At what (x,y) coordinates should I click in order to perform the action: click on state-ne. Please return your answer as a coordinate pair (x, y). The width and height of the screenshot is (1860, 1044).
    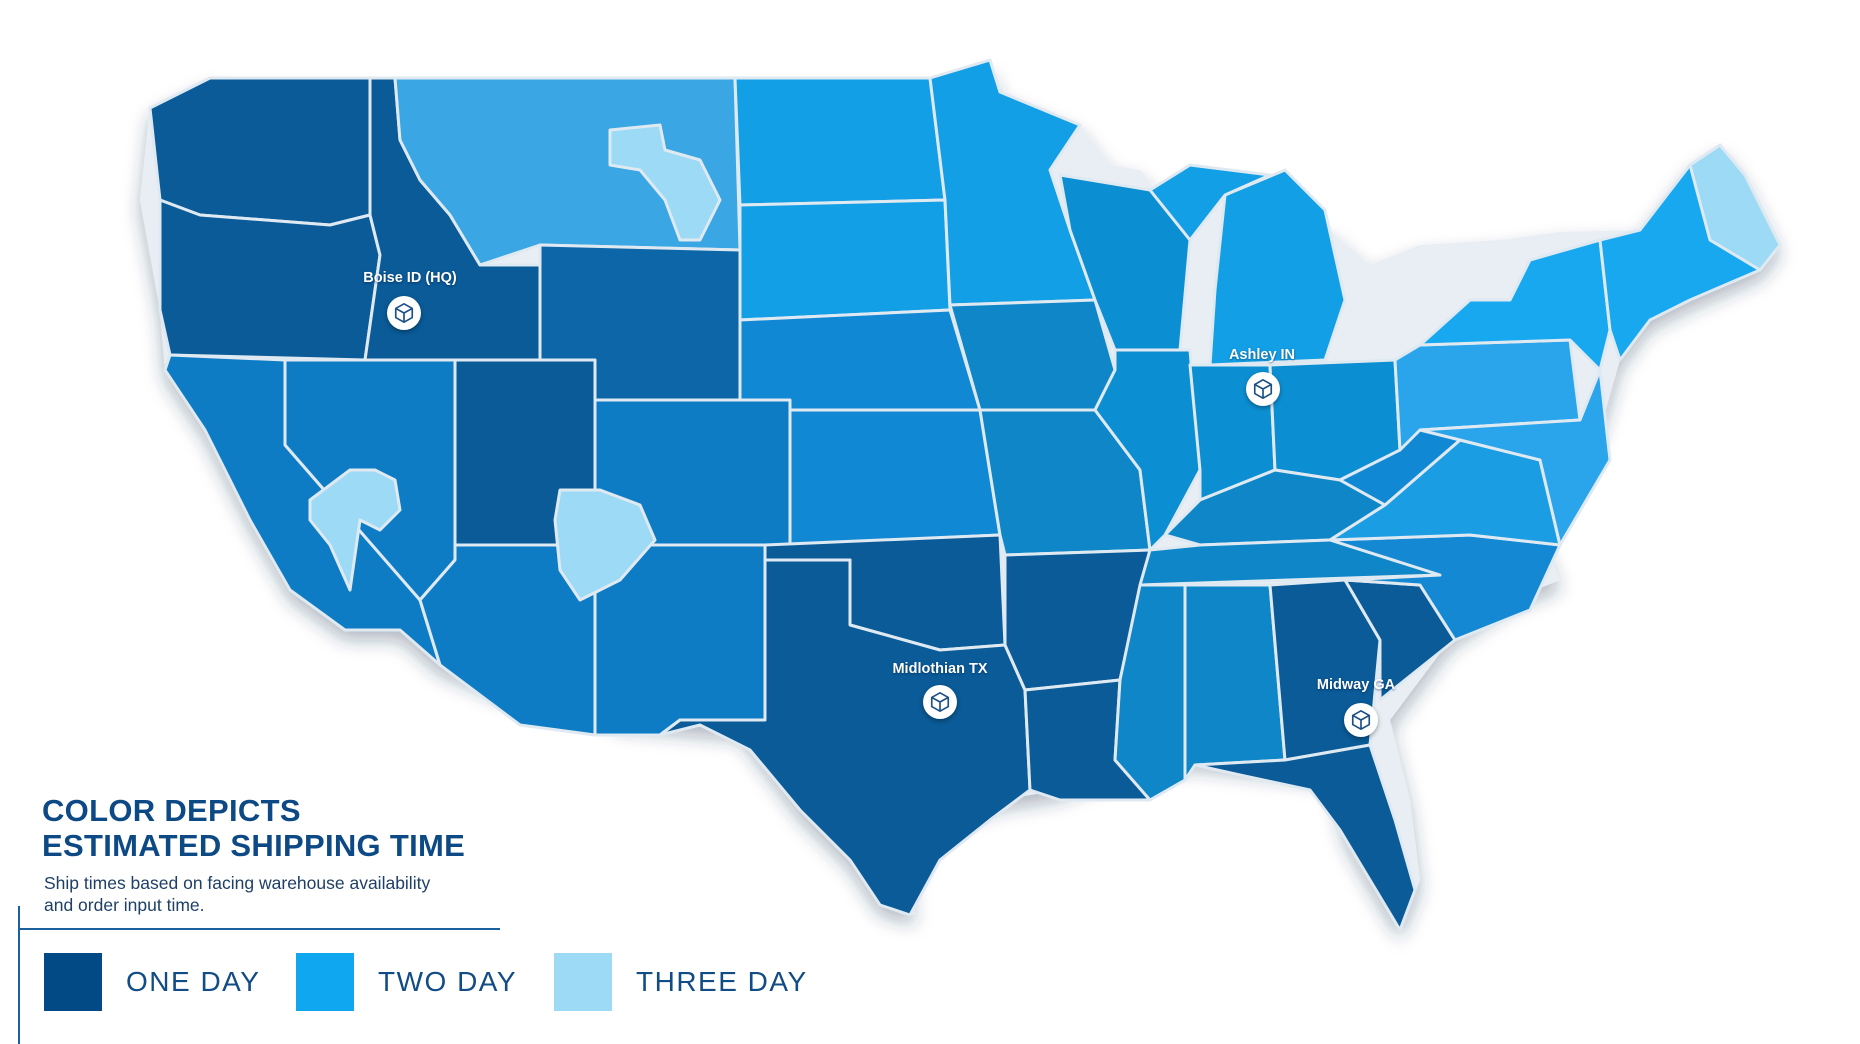
    Looking at the image, I should click on (860, 360).